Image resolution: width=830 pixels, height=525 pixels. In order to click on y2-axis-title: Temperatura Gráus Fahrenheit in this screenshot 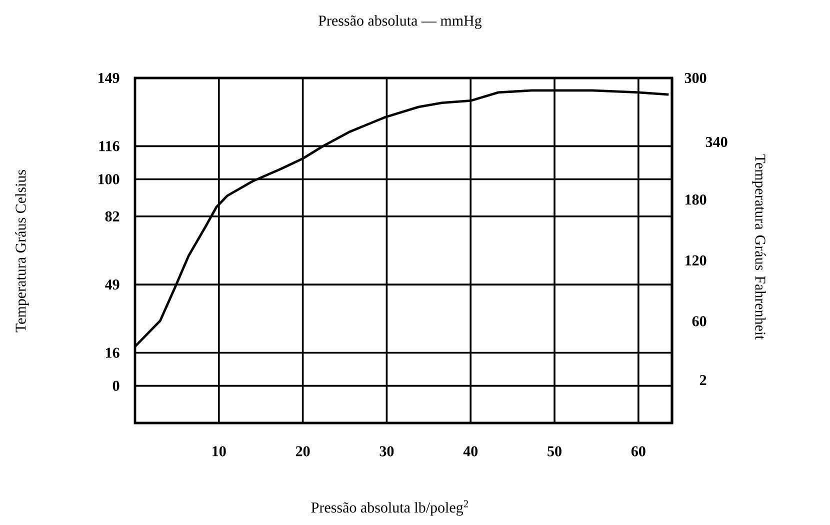, I will do `click(759, 247)`.